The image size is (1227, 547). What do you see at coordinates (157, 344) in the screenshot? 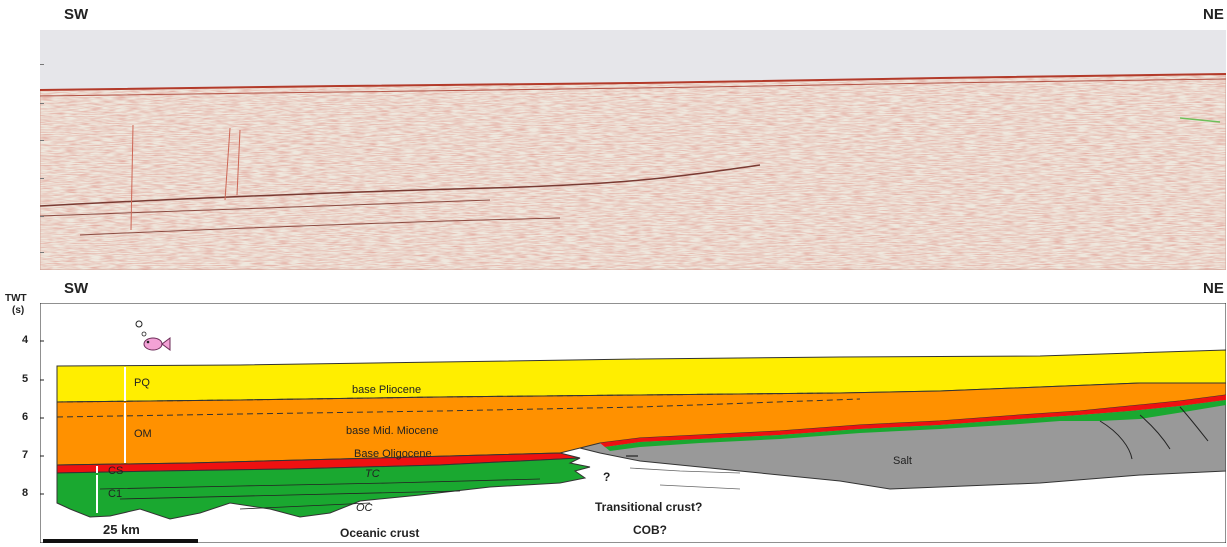
I see `fish-icon` at bounding box center [157, 344].